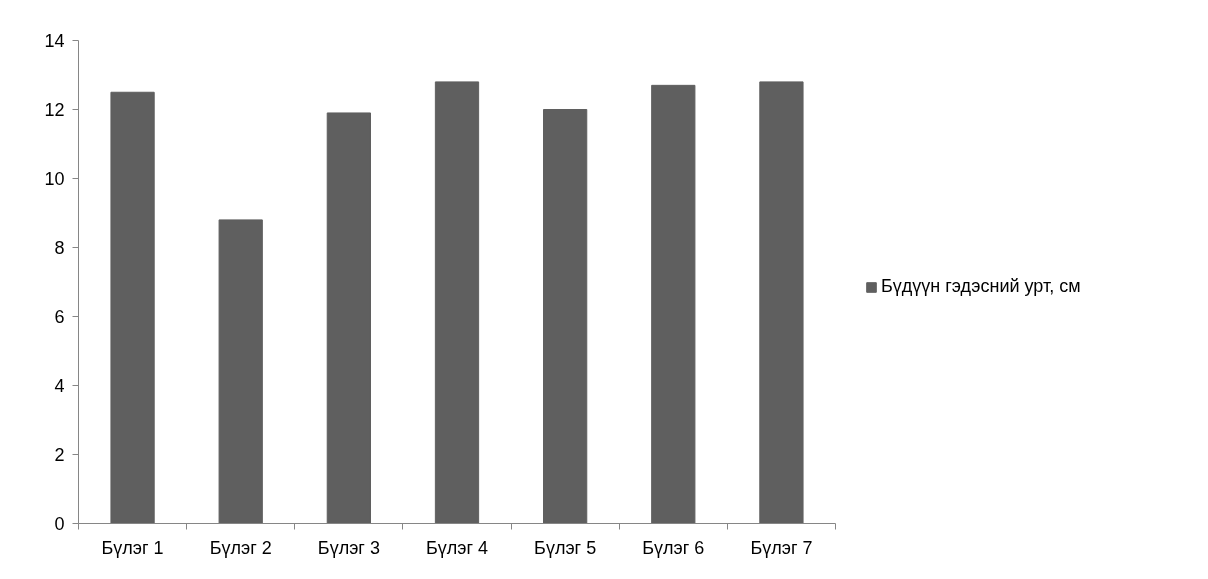  What do you see at coordinates (54, 179) in the screenshot?
I see `y-tick-label: 10` at bounding box center [54, 179].